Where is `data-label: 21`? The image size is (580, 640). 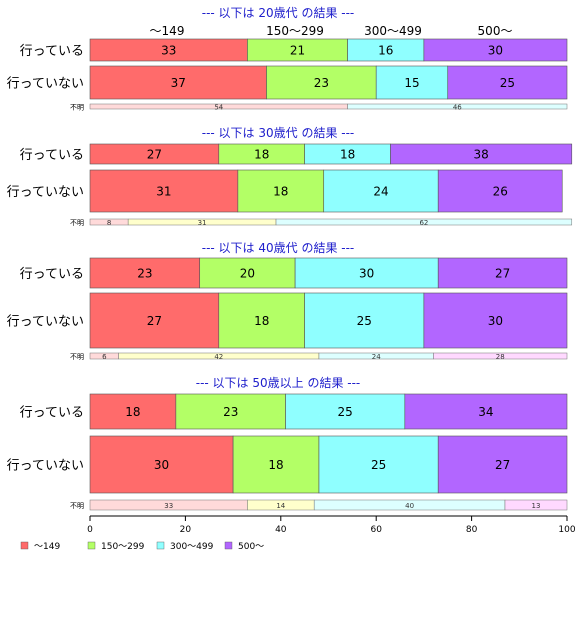 data-label: 21 is located at coordinates (297, 51).